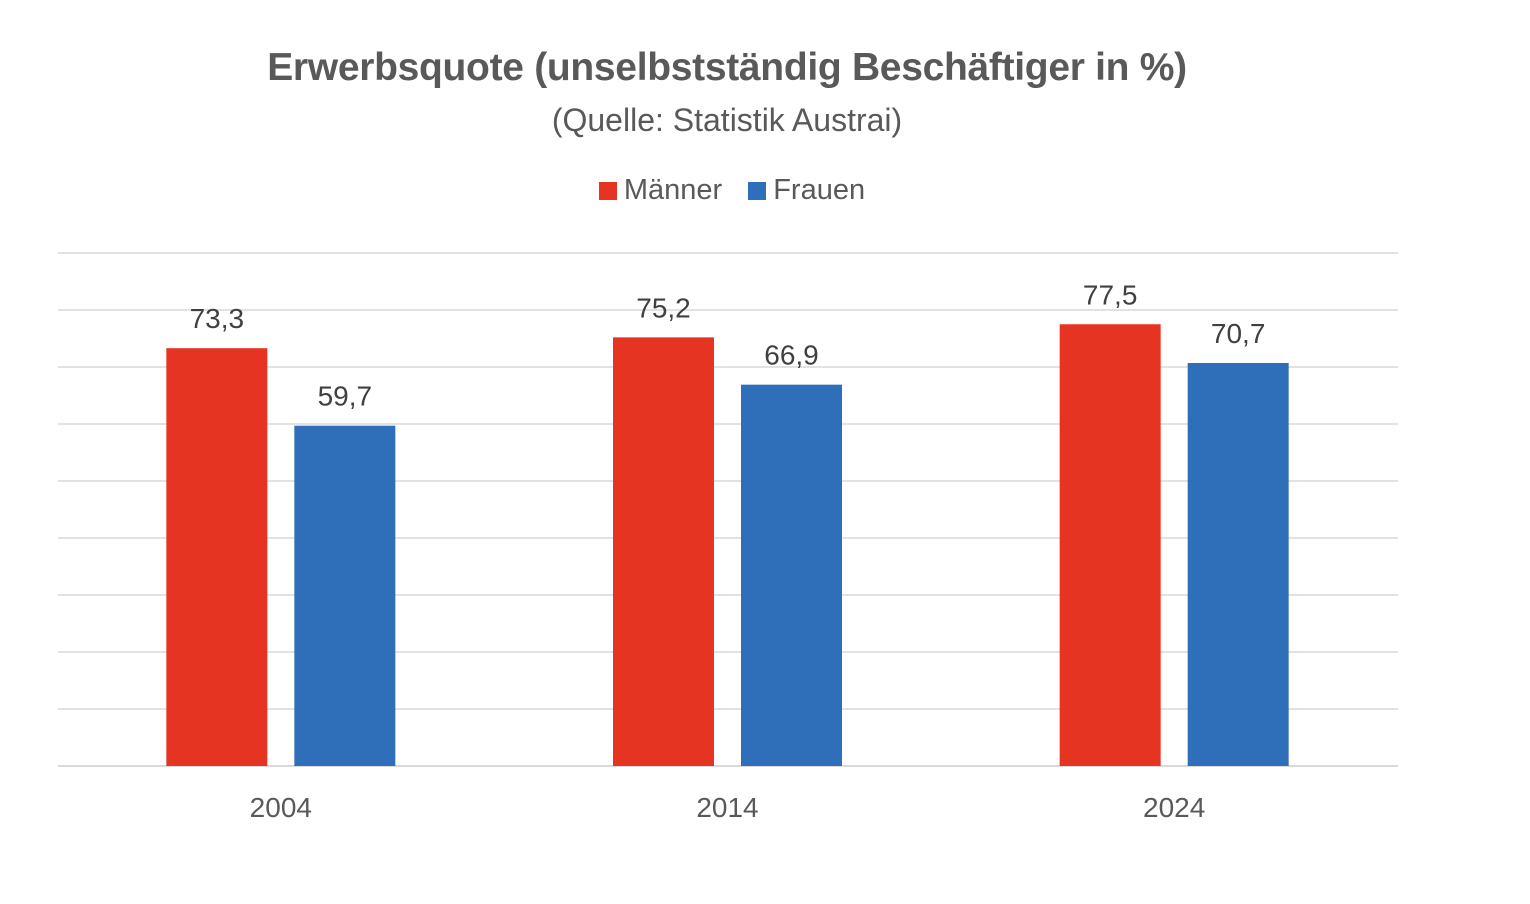  What do you see at coordinates (217, 318) in the screenshot?
I see `data-label: 73,3` at bounding box center [217, 318].